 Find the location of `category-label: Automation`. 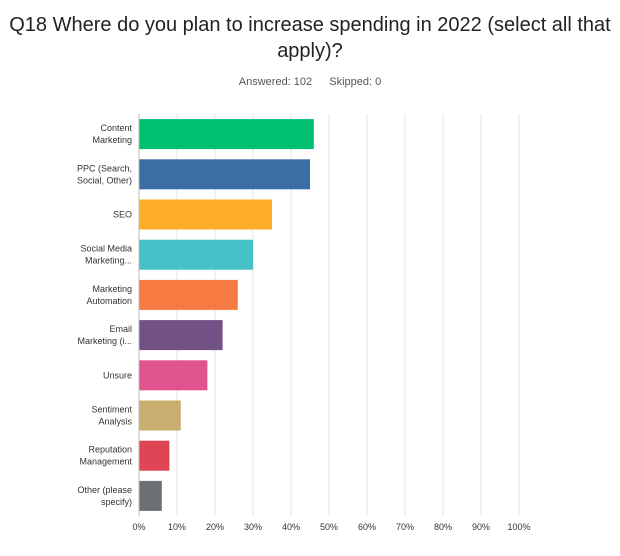

category-label: Automation is located at coordinates (109, 301).